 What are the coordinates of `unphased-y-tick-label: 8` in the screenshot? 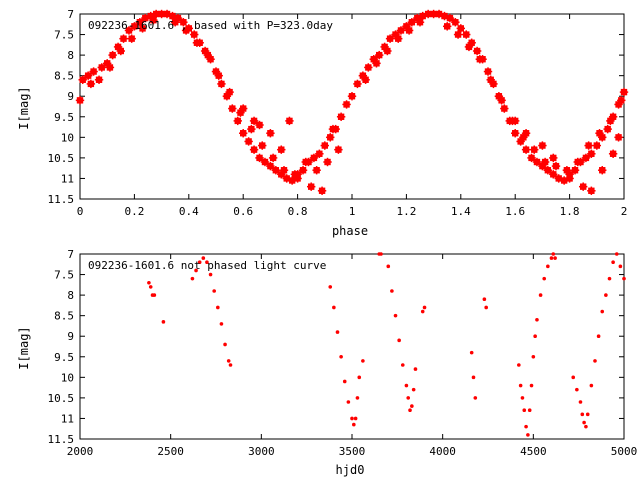 It's located at (70, 295).